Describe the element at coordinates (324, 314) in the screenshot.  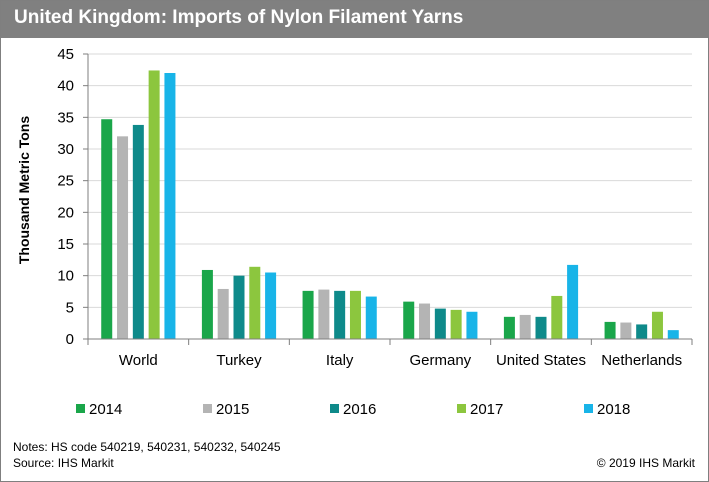
I see `bar-italy-2015` at that location.